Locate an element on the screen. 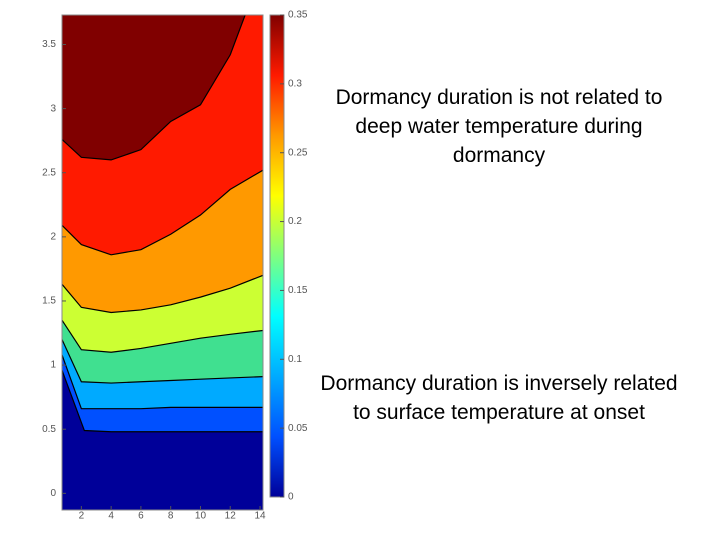 This screenshot has height=540, width=720. colorbar-tick-label: 0.35 is located at coordinates (298, 15).